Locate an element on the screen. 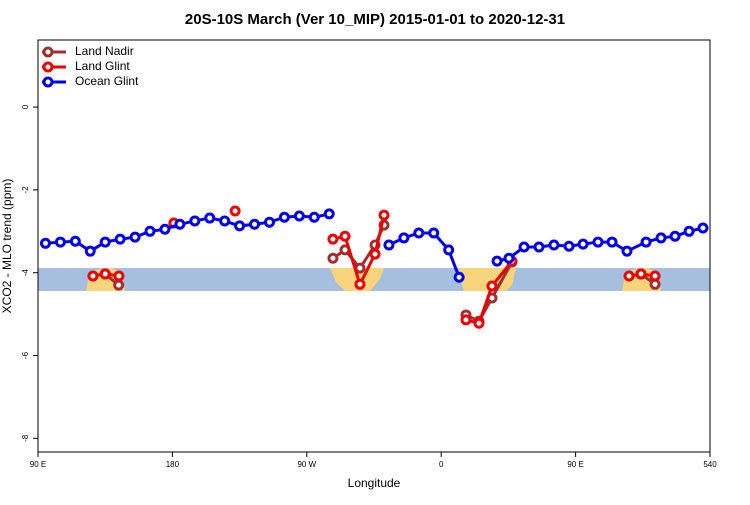  y-tick-label: -2 is located at coordinates (25, 190).